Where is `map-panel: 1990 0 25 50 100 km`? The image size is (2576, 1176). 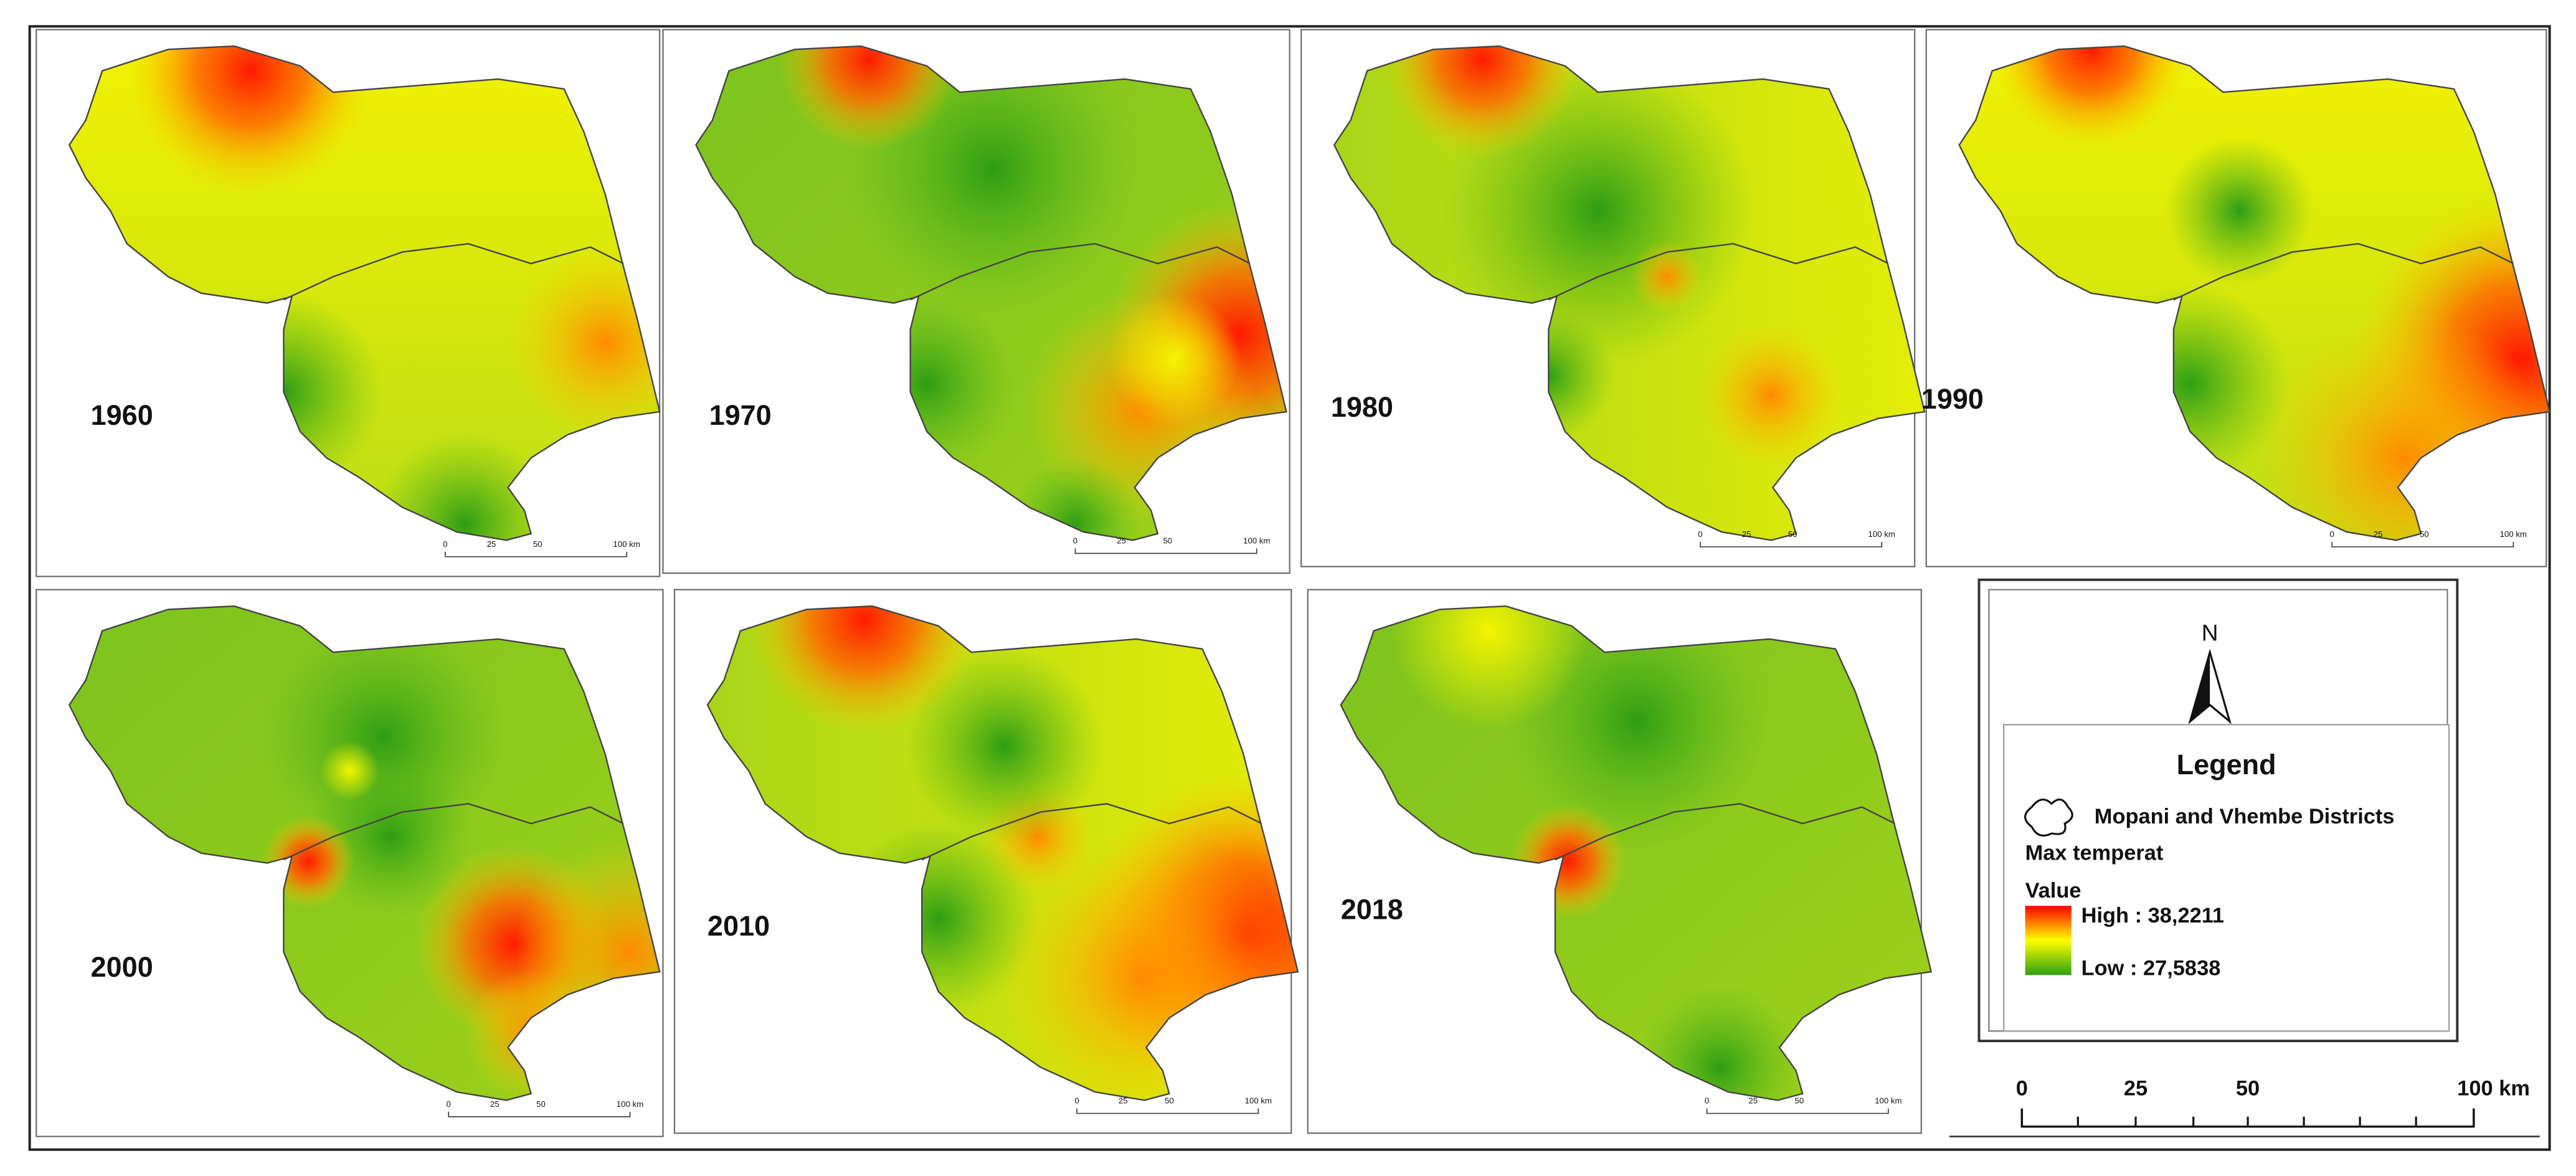
map-panel: 1990 0 25 50 100 km is located at coordinates (2236, 298).